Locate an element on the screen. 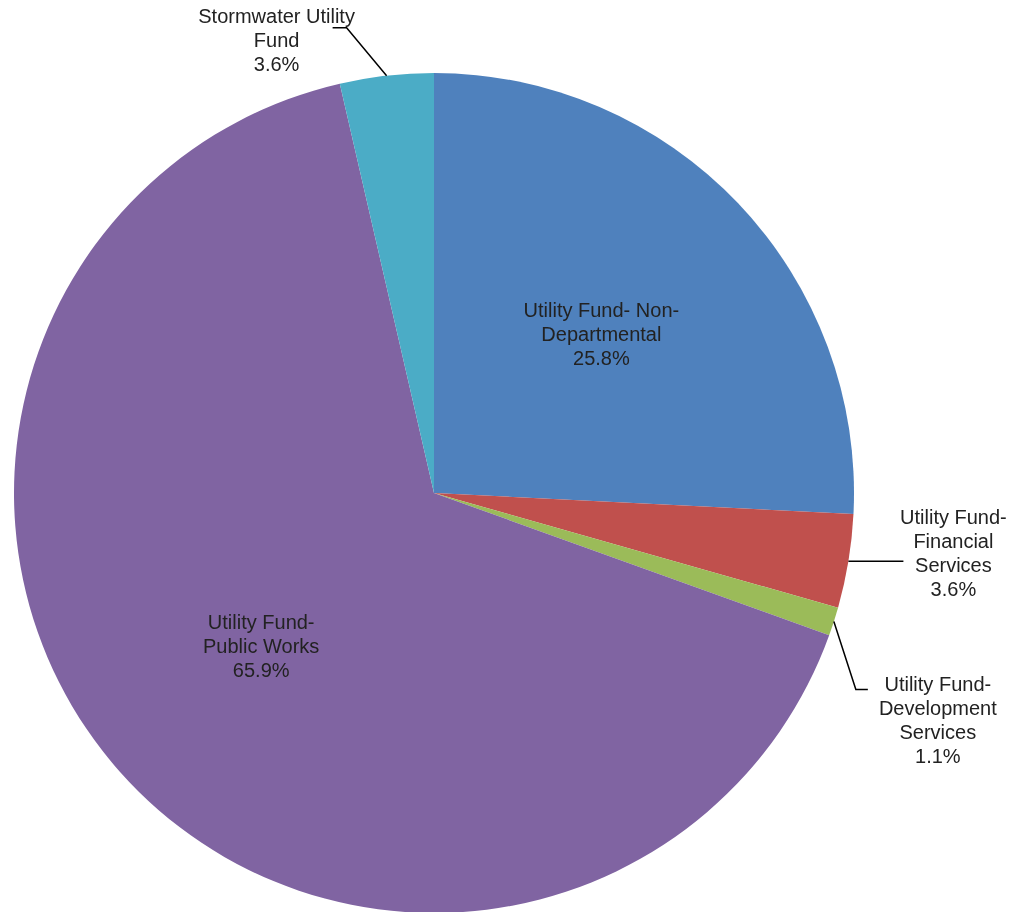 This screenshot has height=912, width=1031. data-label: 65.9% is located at coordinates (261, 670).